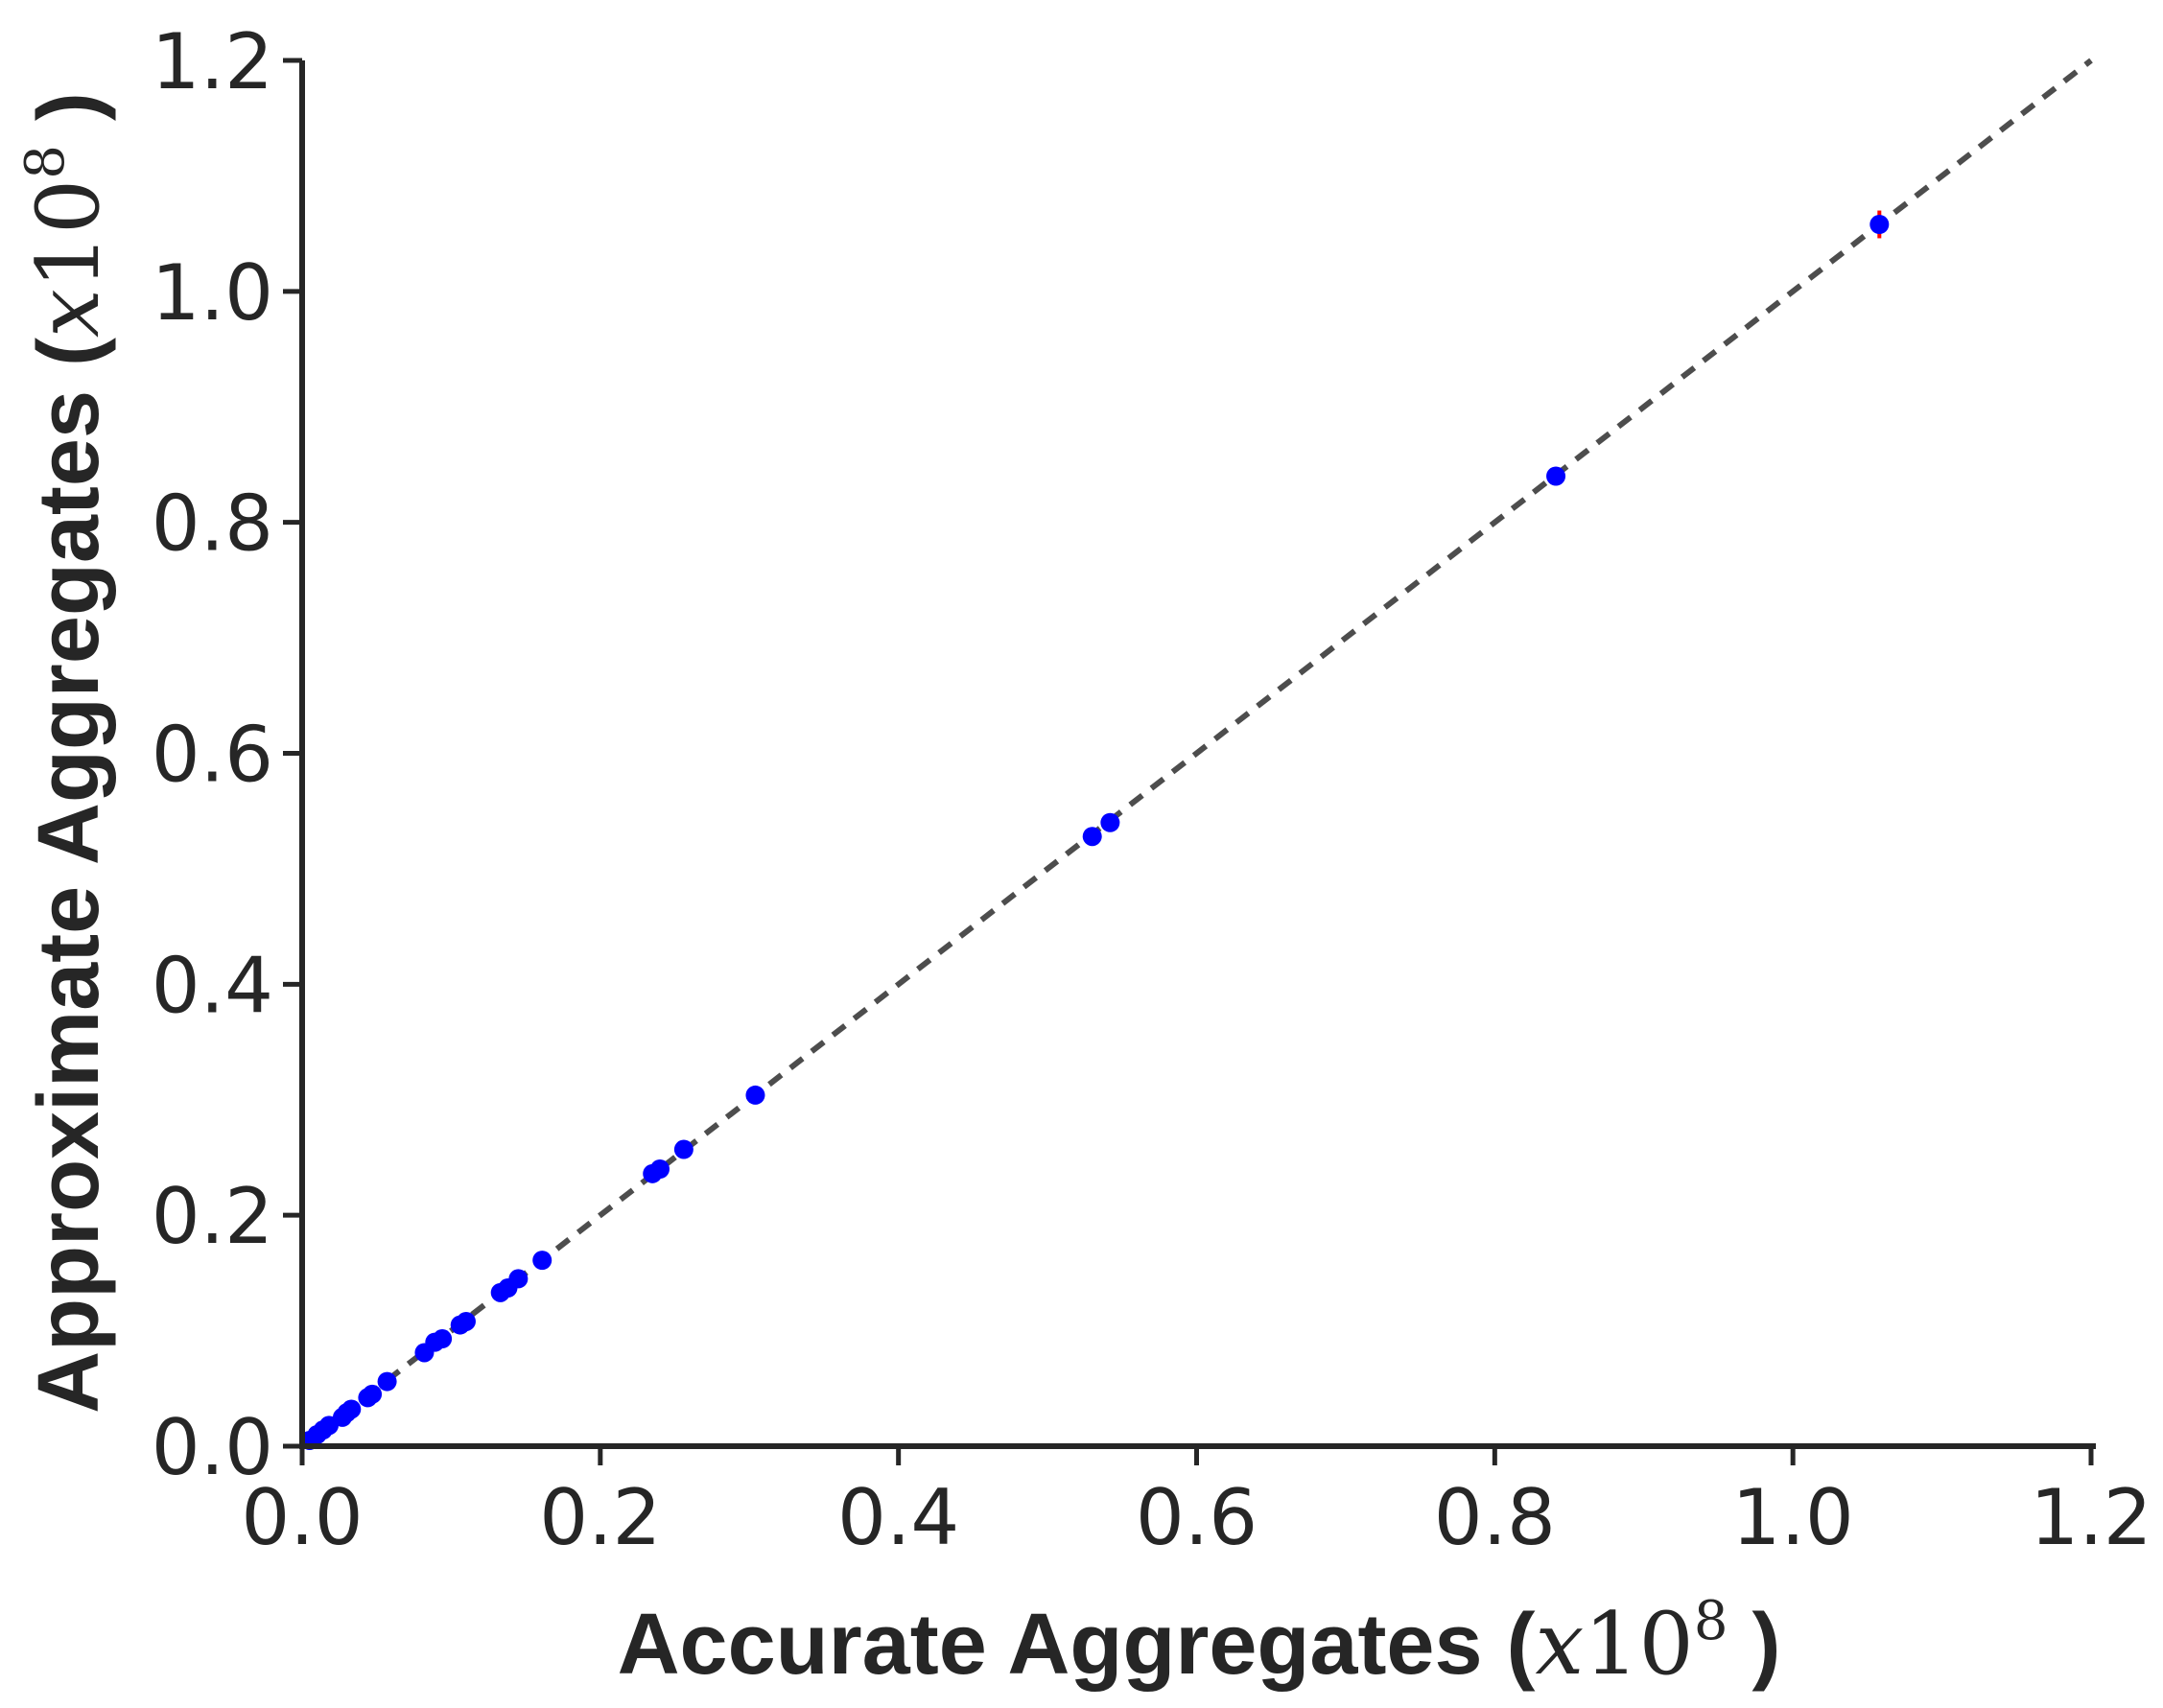  What do you see at coordinates (212, 756) in the screenshot?
I see `y-tick-label: 0.6` at bounding box center [212, 756].